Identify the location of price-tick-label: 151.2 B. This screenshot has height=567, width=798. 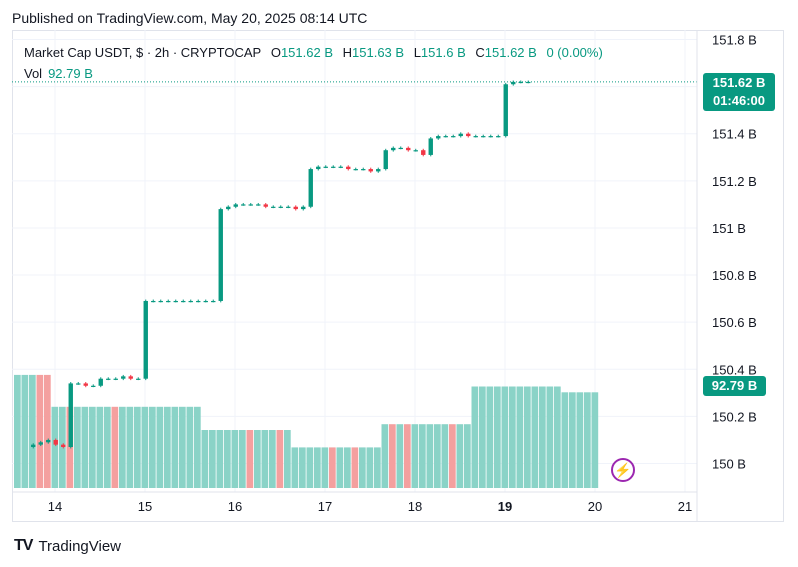
(734, 181).